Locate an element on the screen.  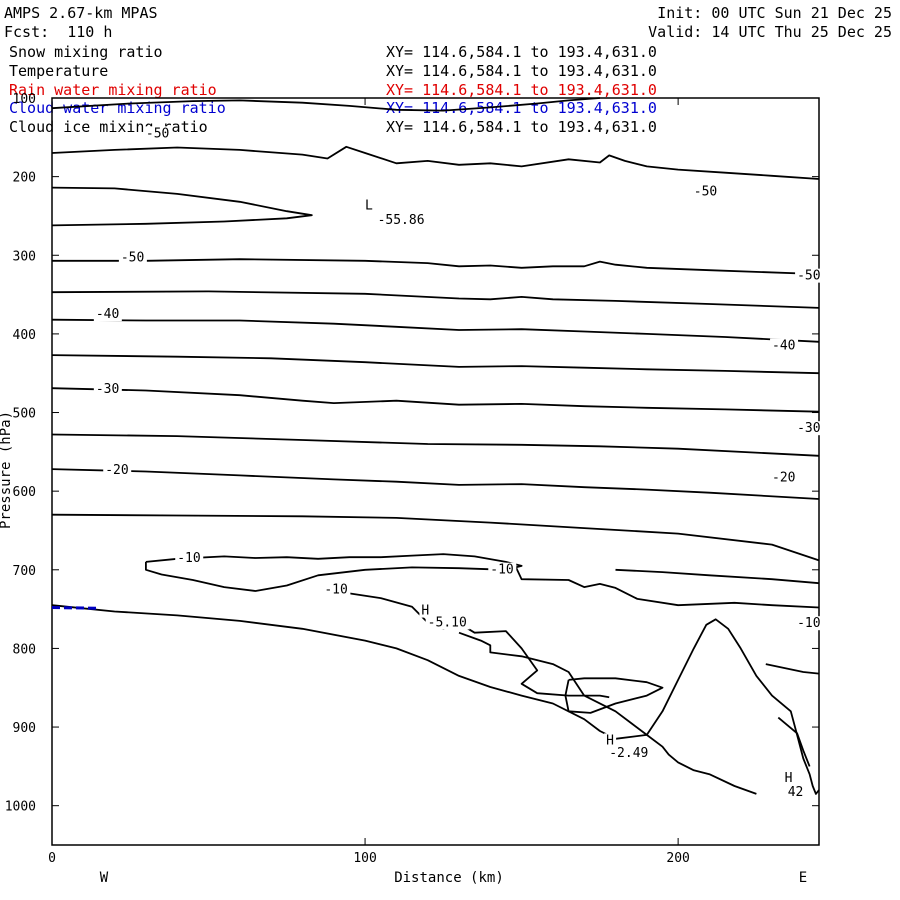
y-tick-label: 700 is located at coordinates (24, 571).